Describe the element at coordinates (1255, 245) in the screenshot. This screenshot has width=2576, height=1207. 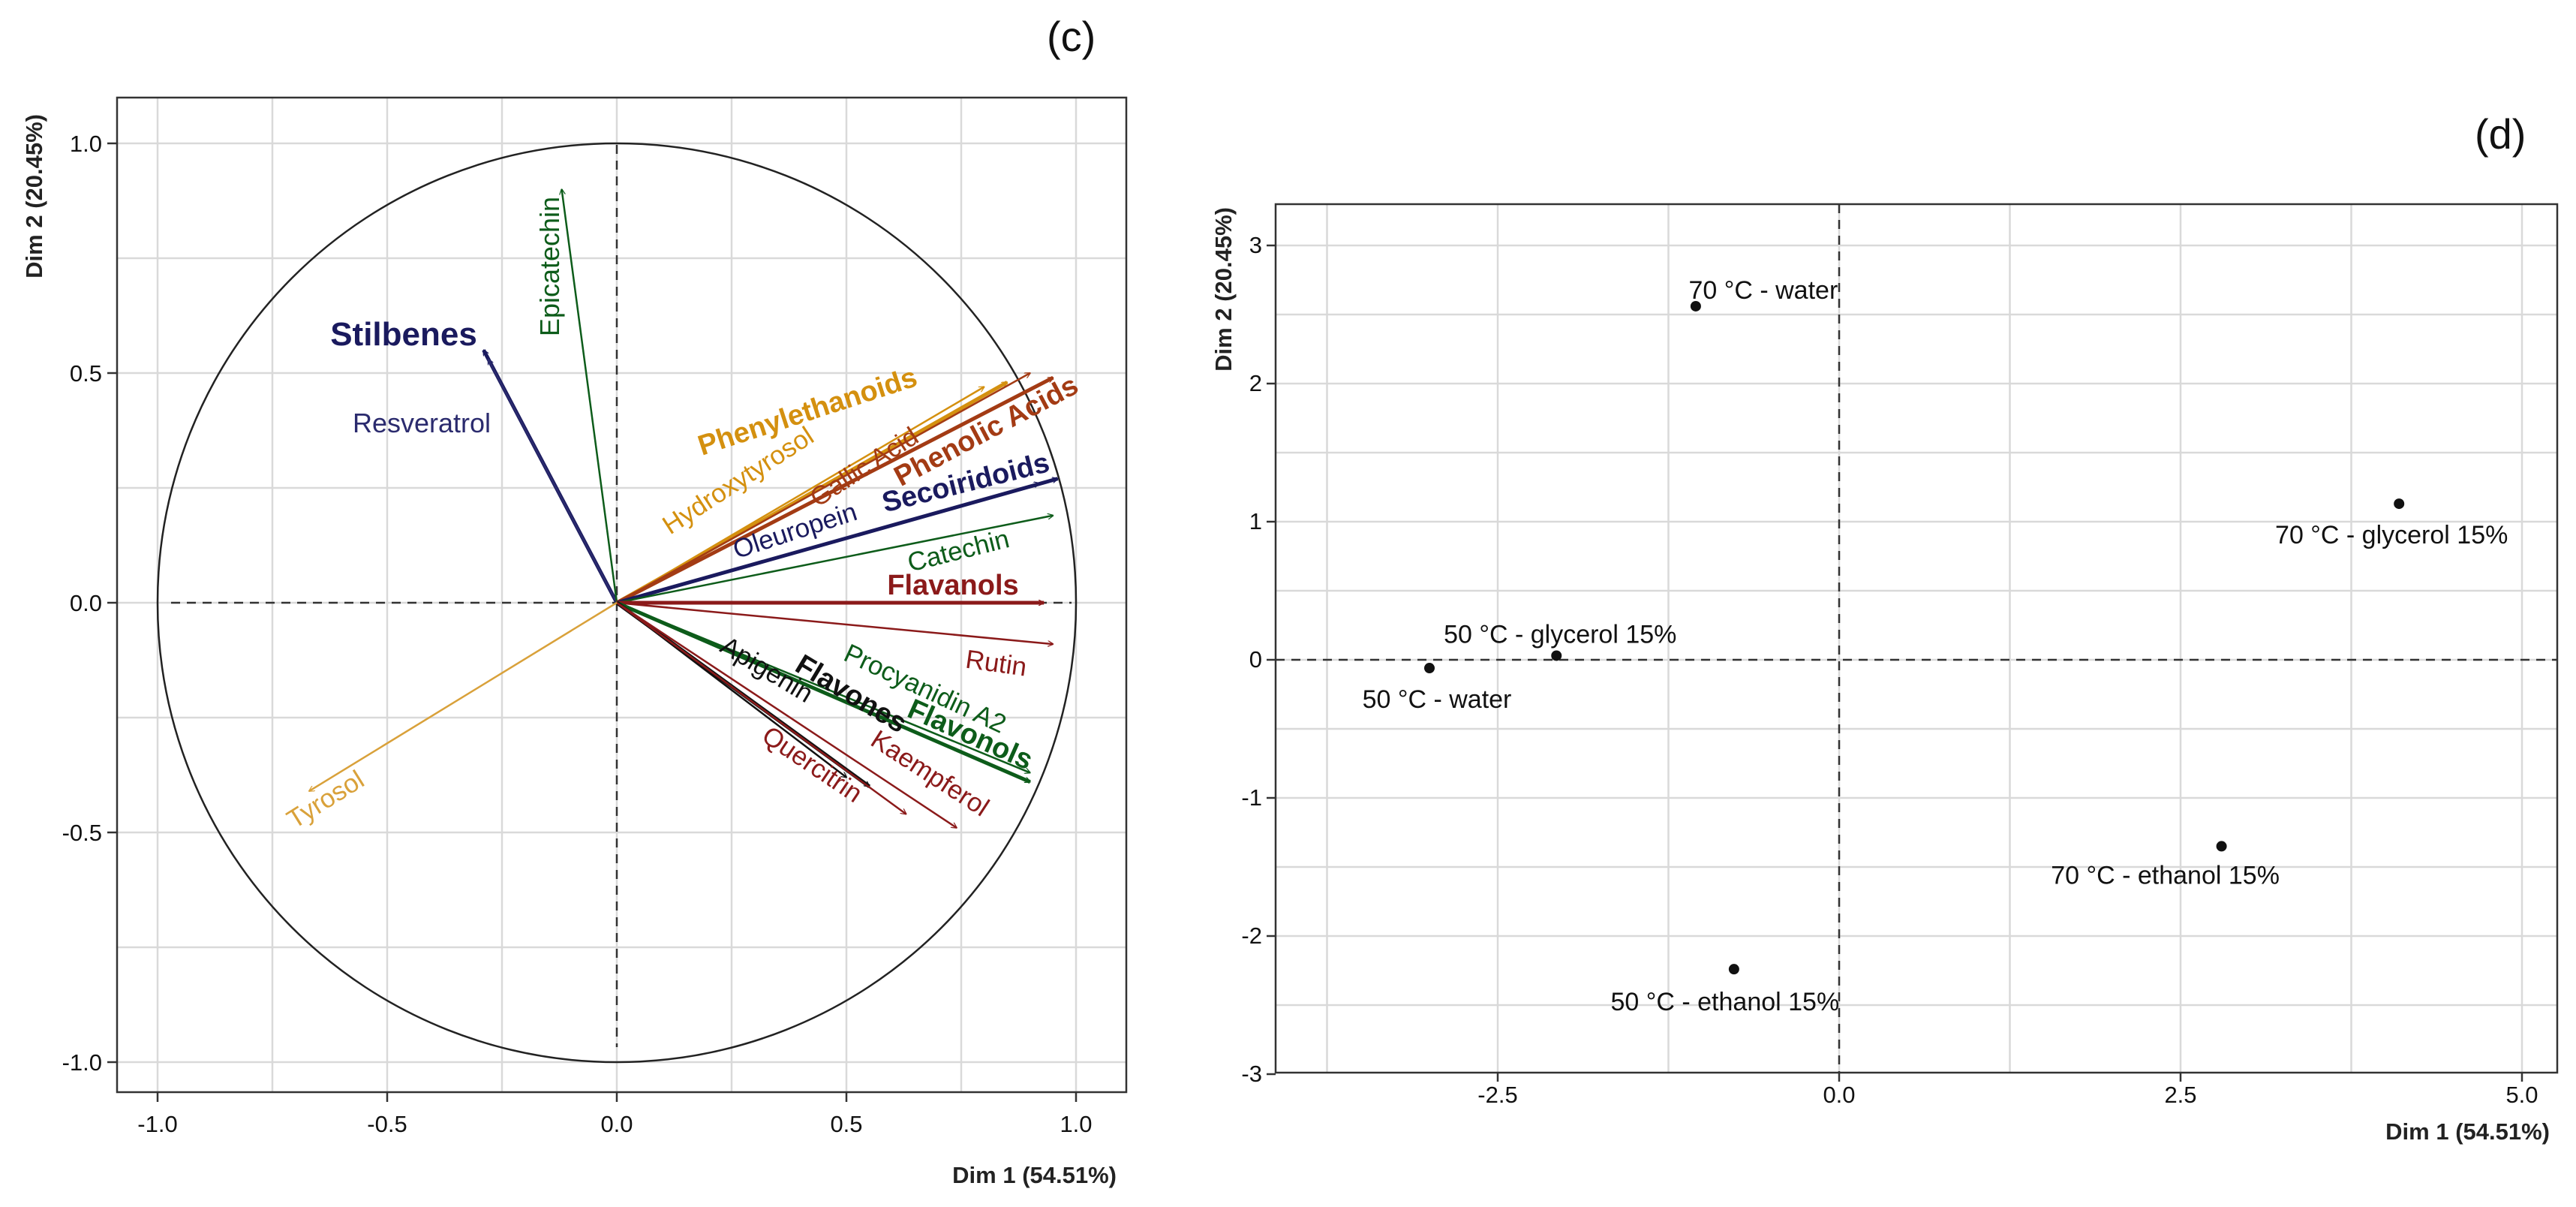
I see `y-tick-label: 3` at that location.